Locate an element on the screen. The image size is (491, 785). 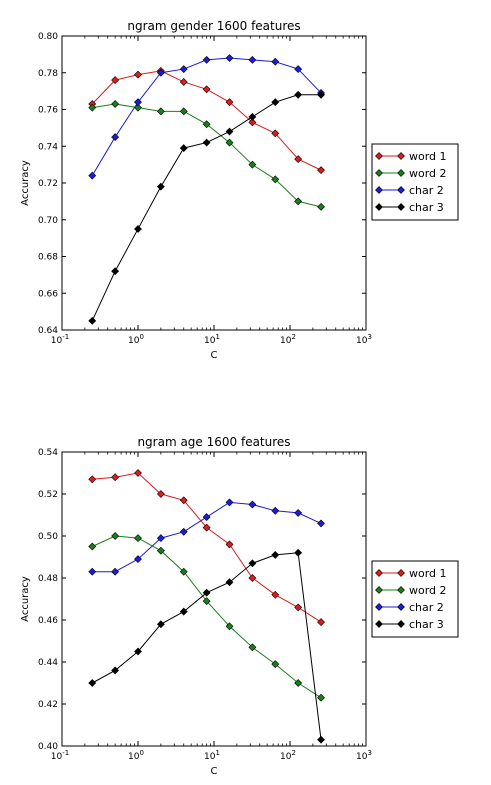
x-tick-label: 10¹ is located at coordinates (212, 755).